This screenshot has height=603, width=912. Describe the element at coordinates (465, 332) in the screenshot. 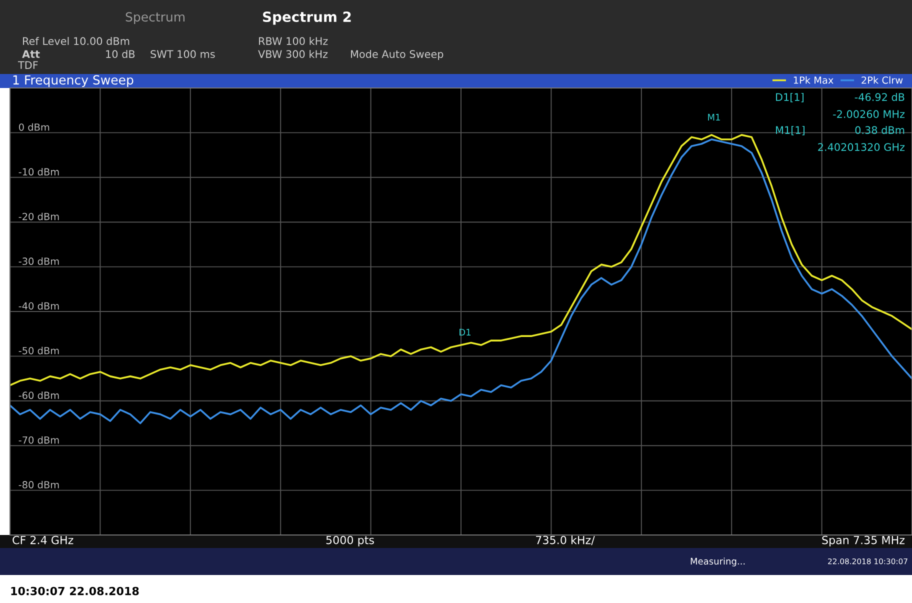

I see `annotation: D1` at that location.